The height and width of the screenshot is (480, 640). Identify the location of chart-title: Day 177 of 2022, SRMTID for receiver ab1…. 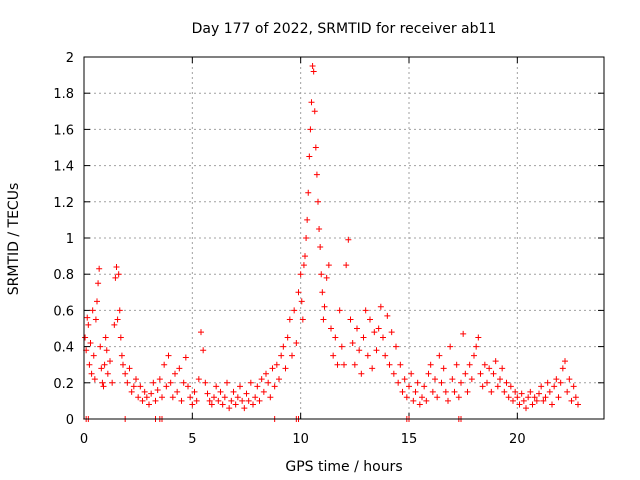
(344, 29).